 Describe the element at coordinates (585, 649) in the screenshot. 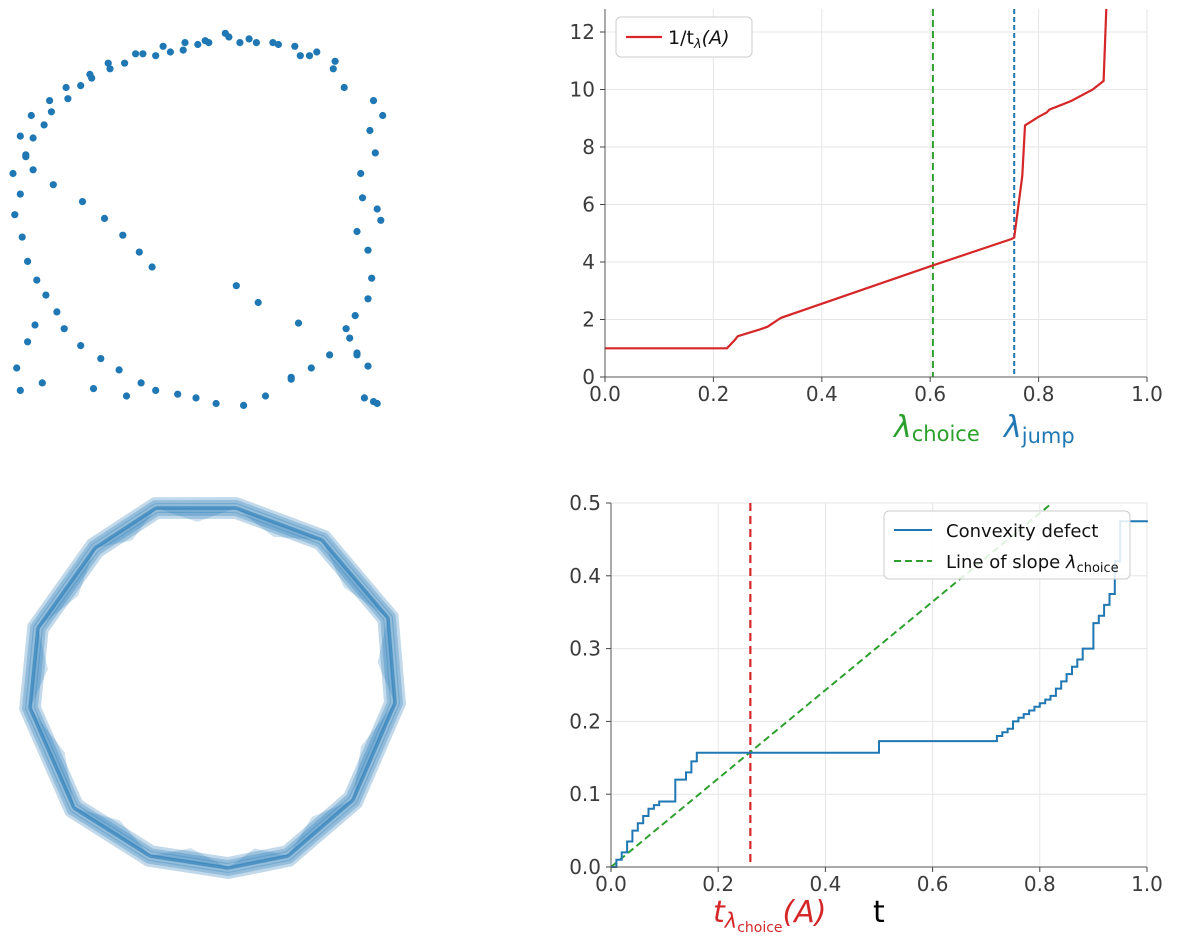

I see `y-tick-label: 0.3` at that location.